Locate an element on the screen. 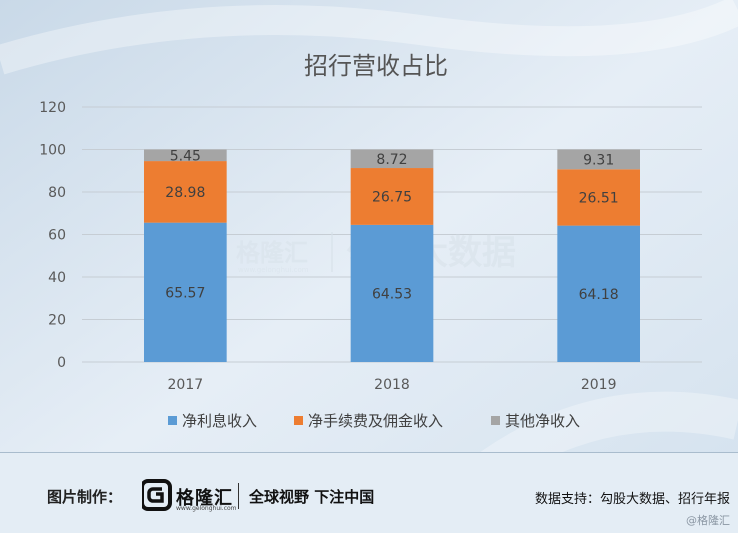 This screenshot has height=533, width=738. x-tick-label: 2019 is located at coordinates (599, 385).